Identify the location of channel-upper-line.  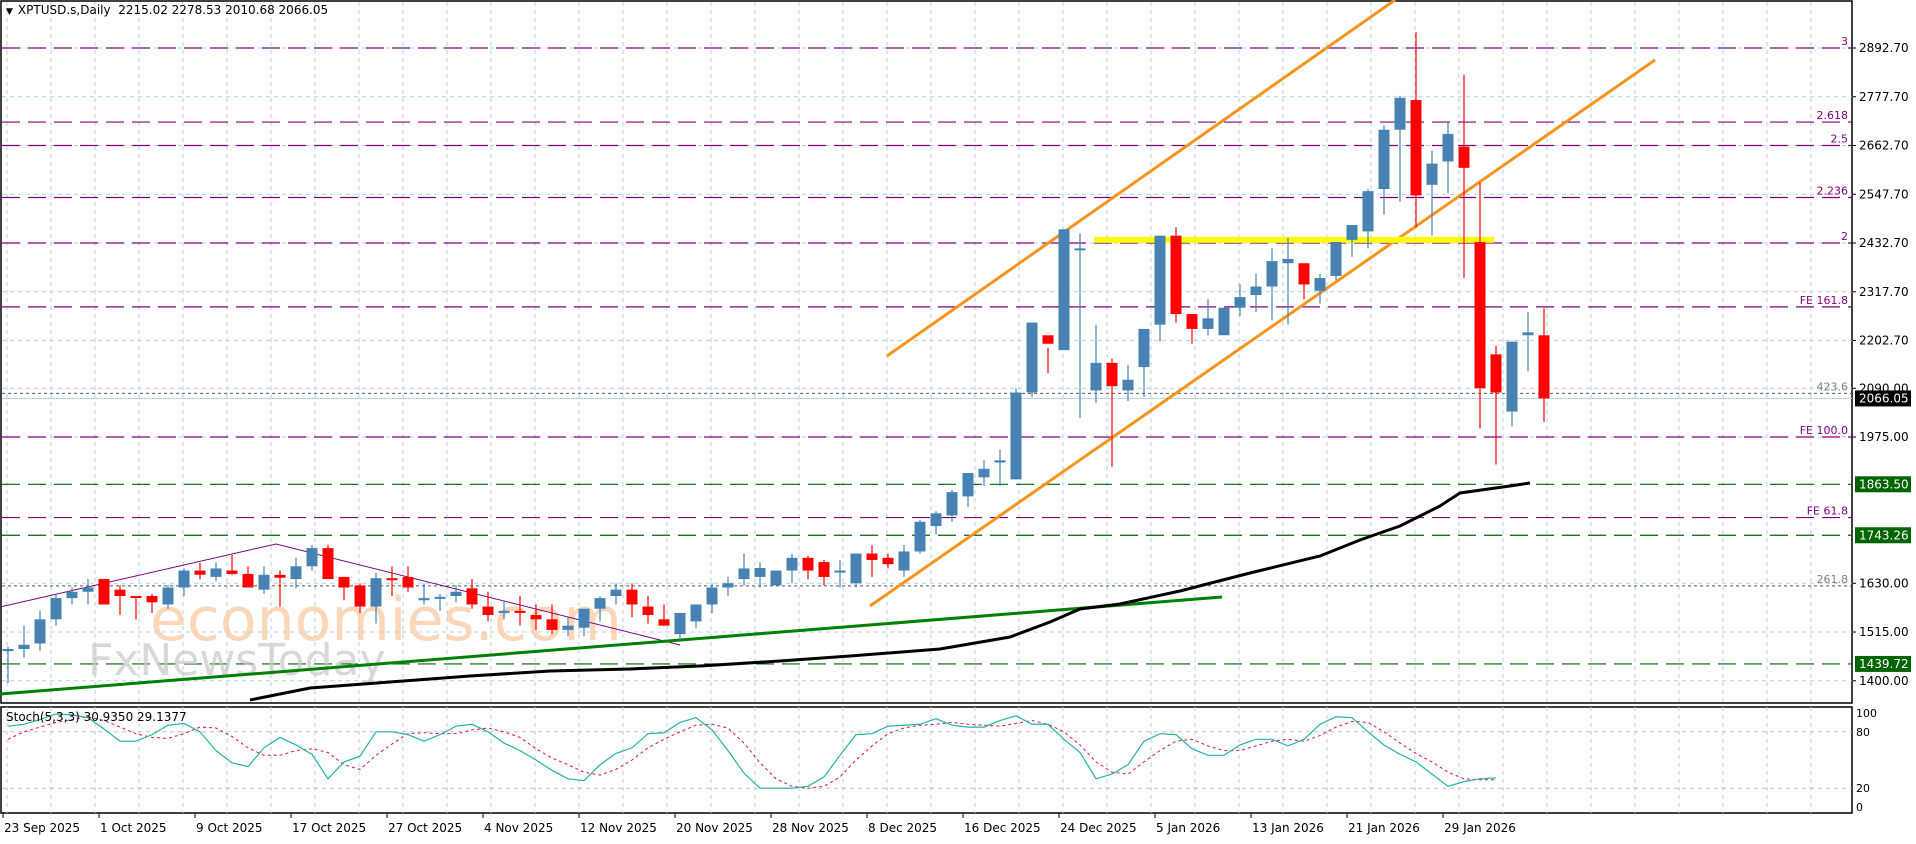
(1141, 179).